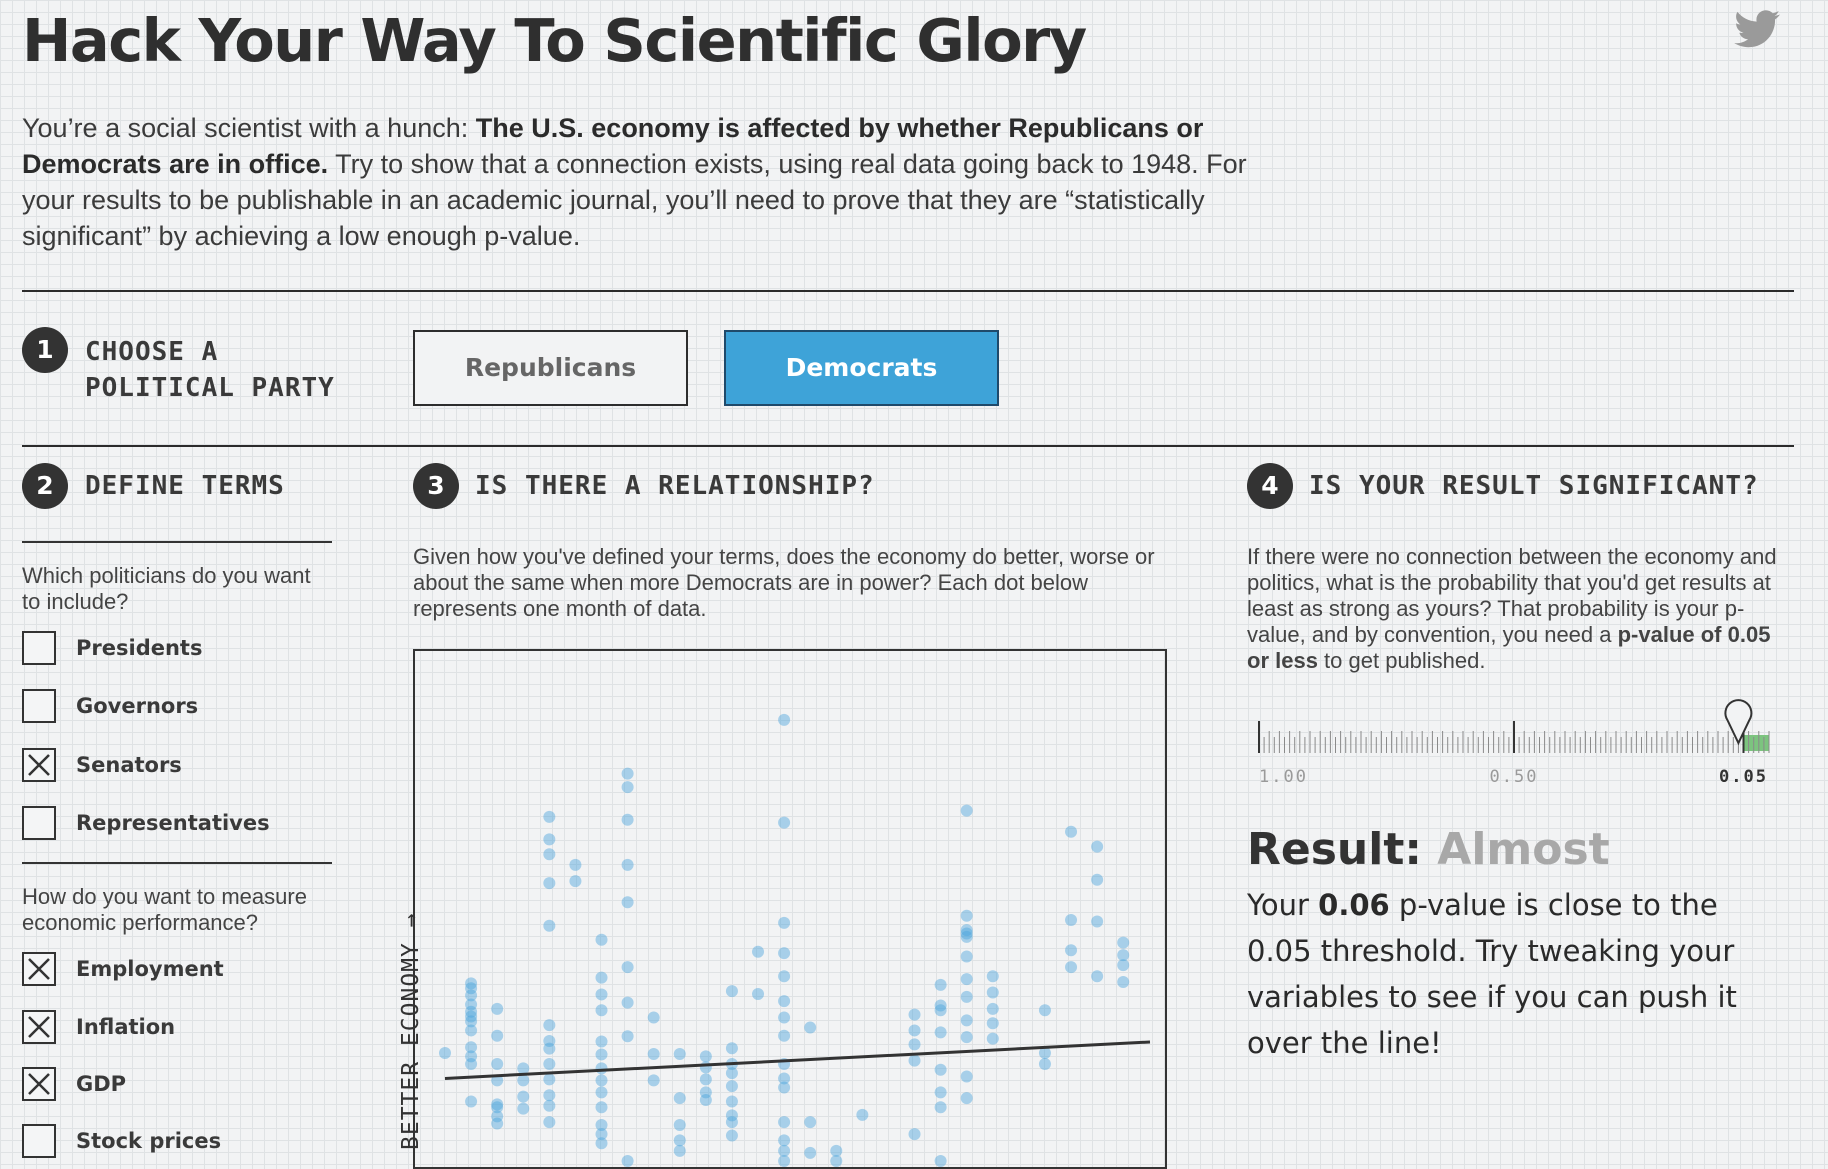 The width and height of the screenshot is (1828, 1169). Describe the element at coordinates (411, 1031) in the screenshot. I see `y-axis-label: BETTER ECONOMY →` at that location.